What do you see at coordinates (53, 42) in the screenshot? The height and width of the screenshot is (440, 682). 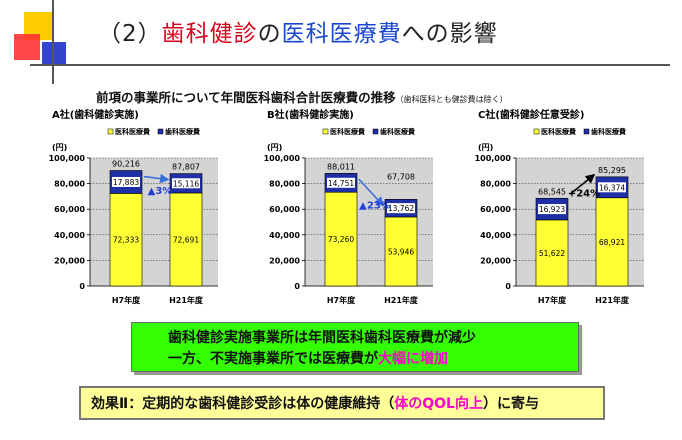 I see `decor-vertical-line` at bounding box center [53, 42].